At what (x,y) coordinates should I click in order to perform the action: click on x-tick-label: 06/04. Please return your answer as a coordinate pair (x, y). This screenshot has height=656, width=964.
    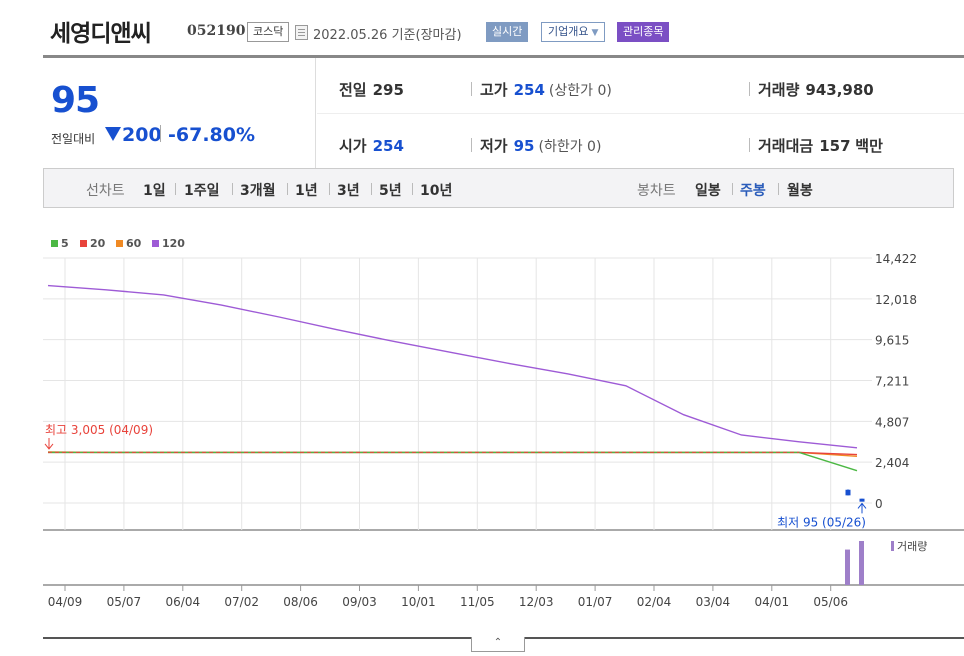
    Looking at the image, I should click on (183, 602).